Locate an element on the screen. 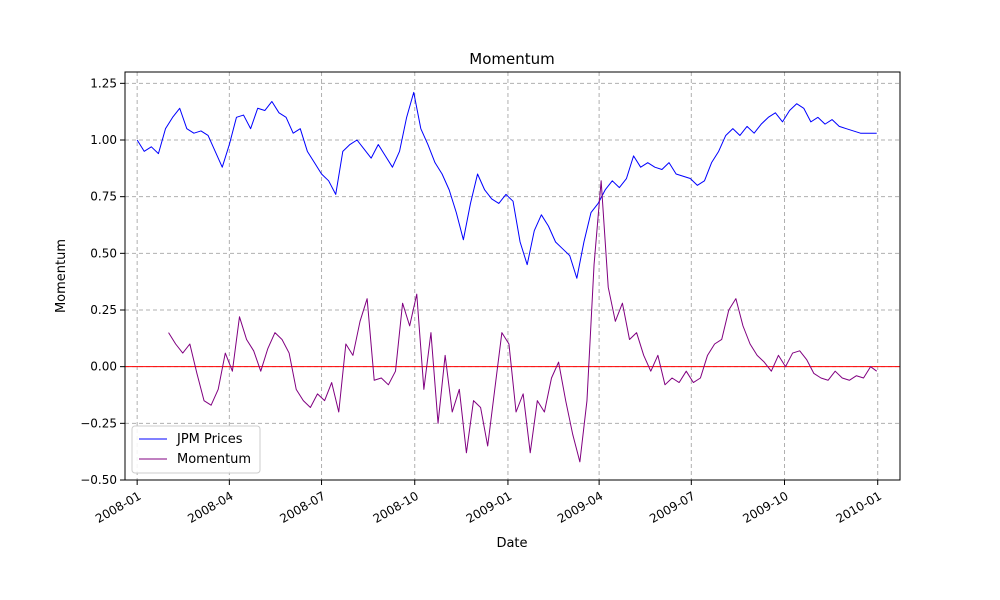 This screenshot has width=1000, height=600. y-tick-label: 1.25 is located at coordinates (103, 83).